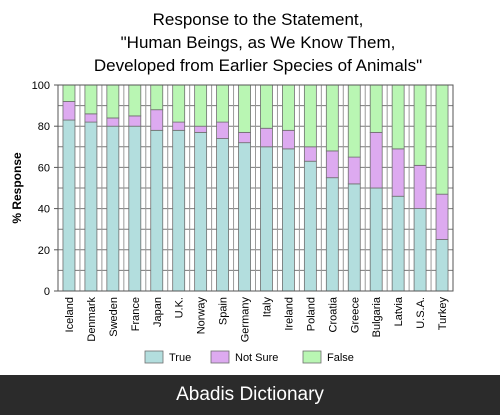 The height and width of the screenshot is (415, 500). I want to click on bar-false-poland, so click(310, 116).